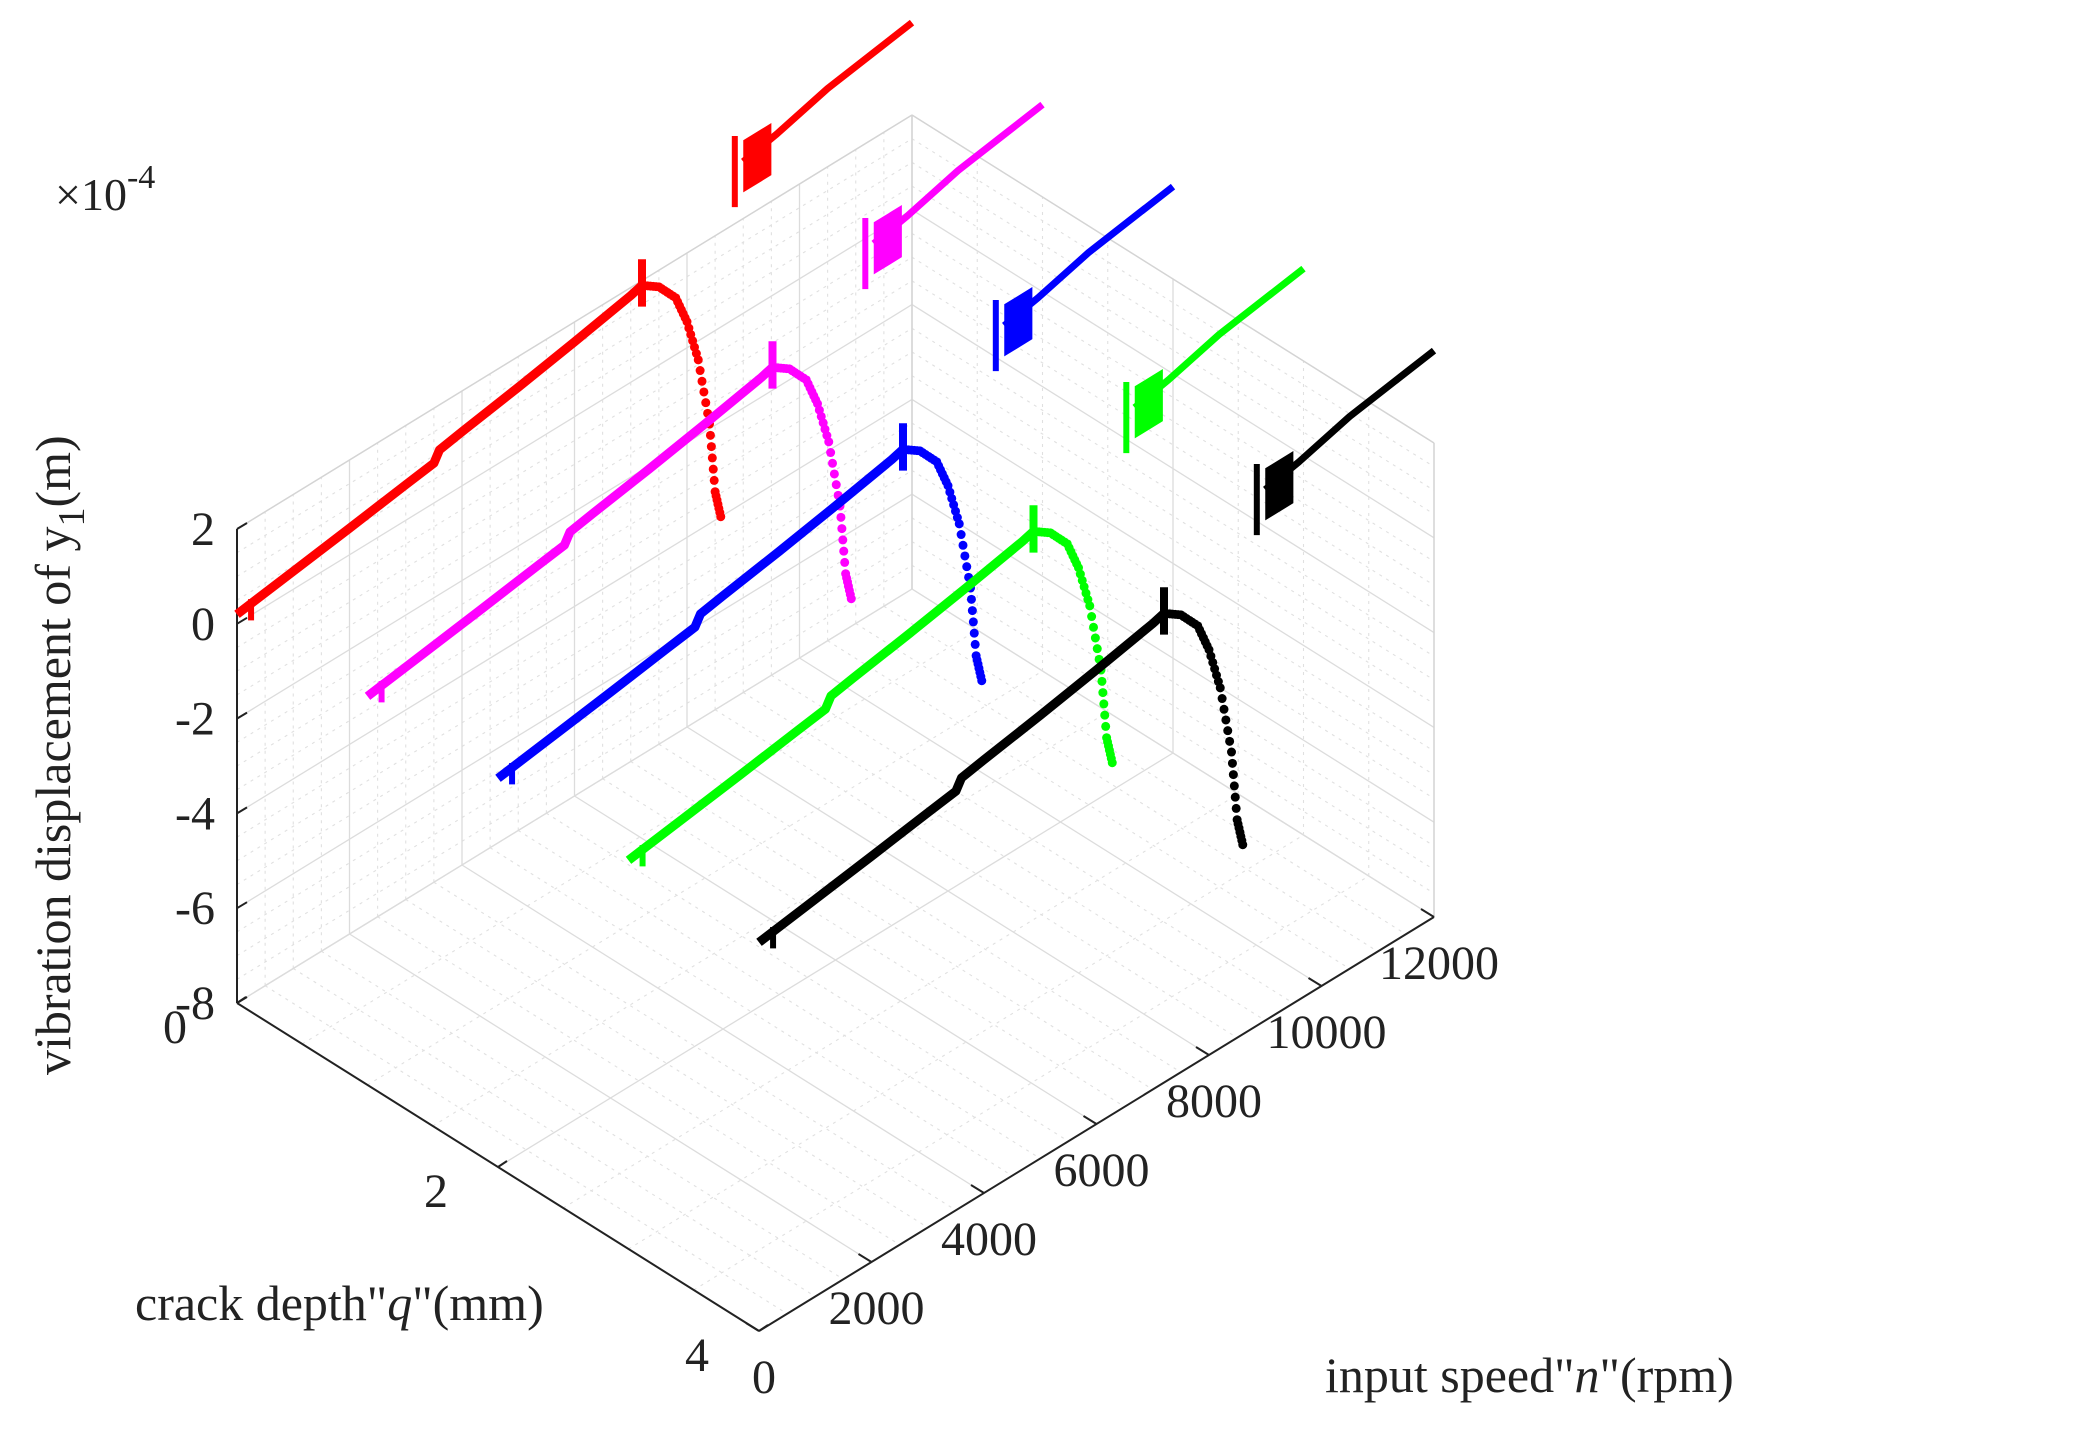  Describe the element at coordinates (436, 1191) in the screenshot. I see `x-tick-label: 2` at that location.